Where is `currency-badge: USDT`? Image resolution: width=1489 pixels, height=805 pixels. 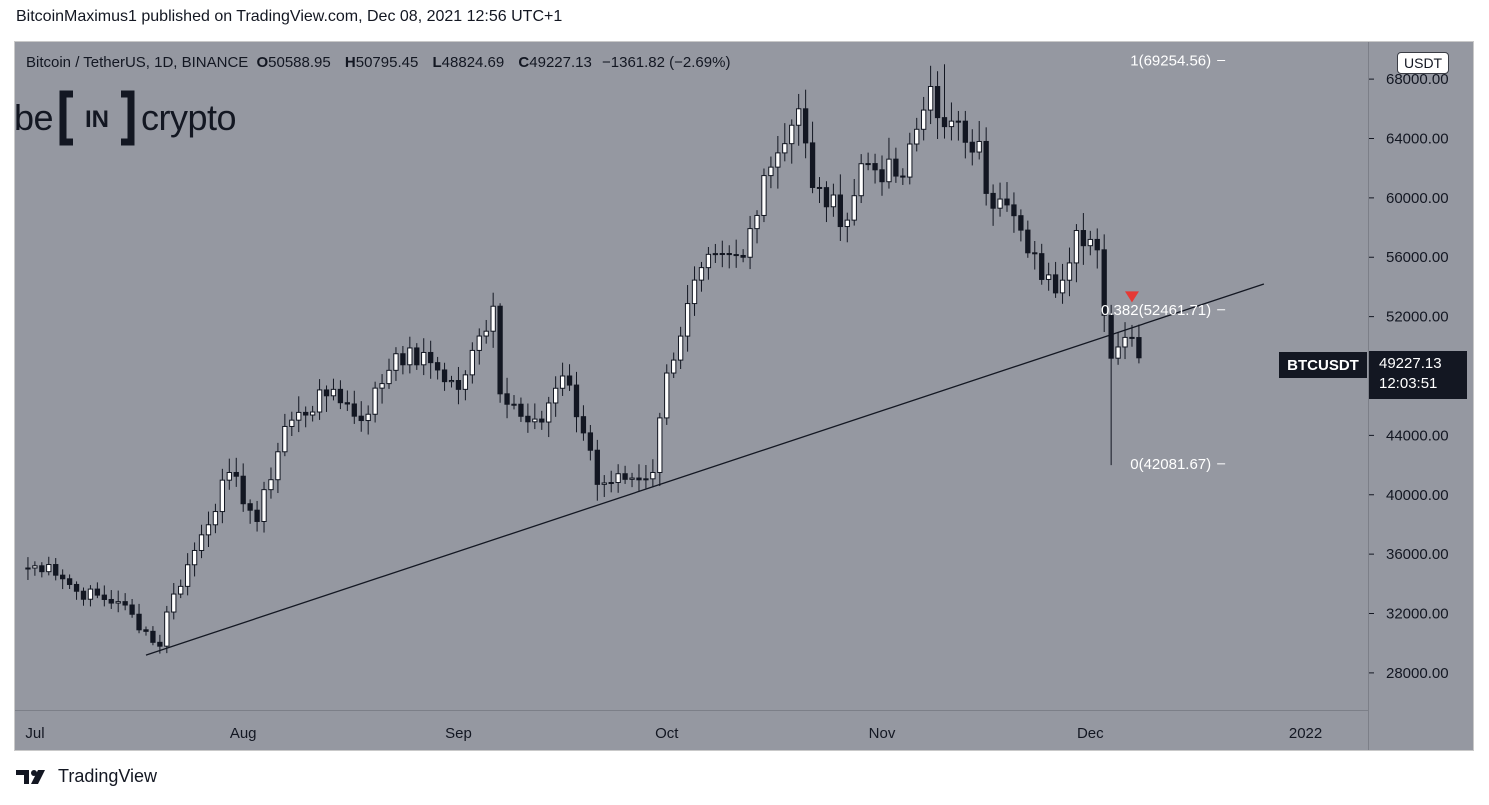 currency-badge: USDT is located at coordinates (1423, 63).